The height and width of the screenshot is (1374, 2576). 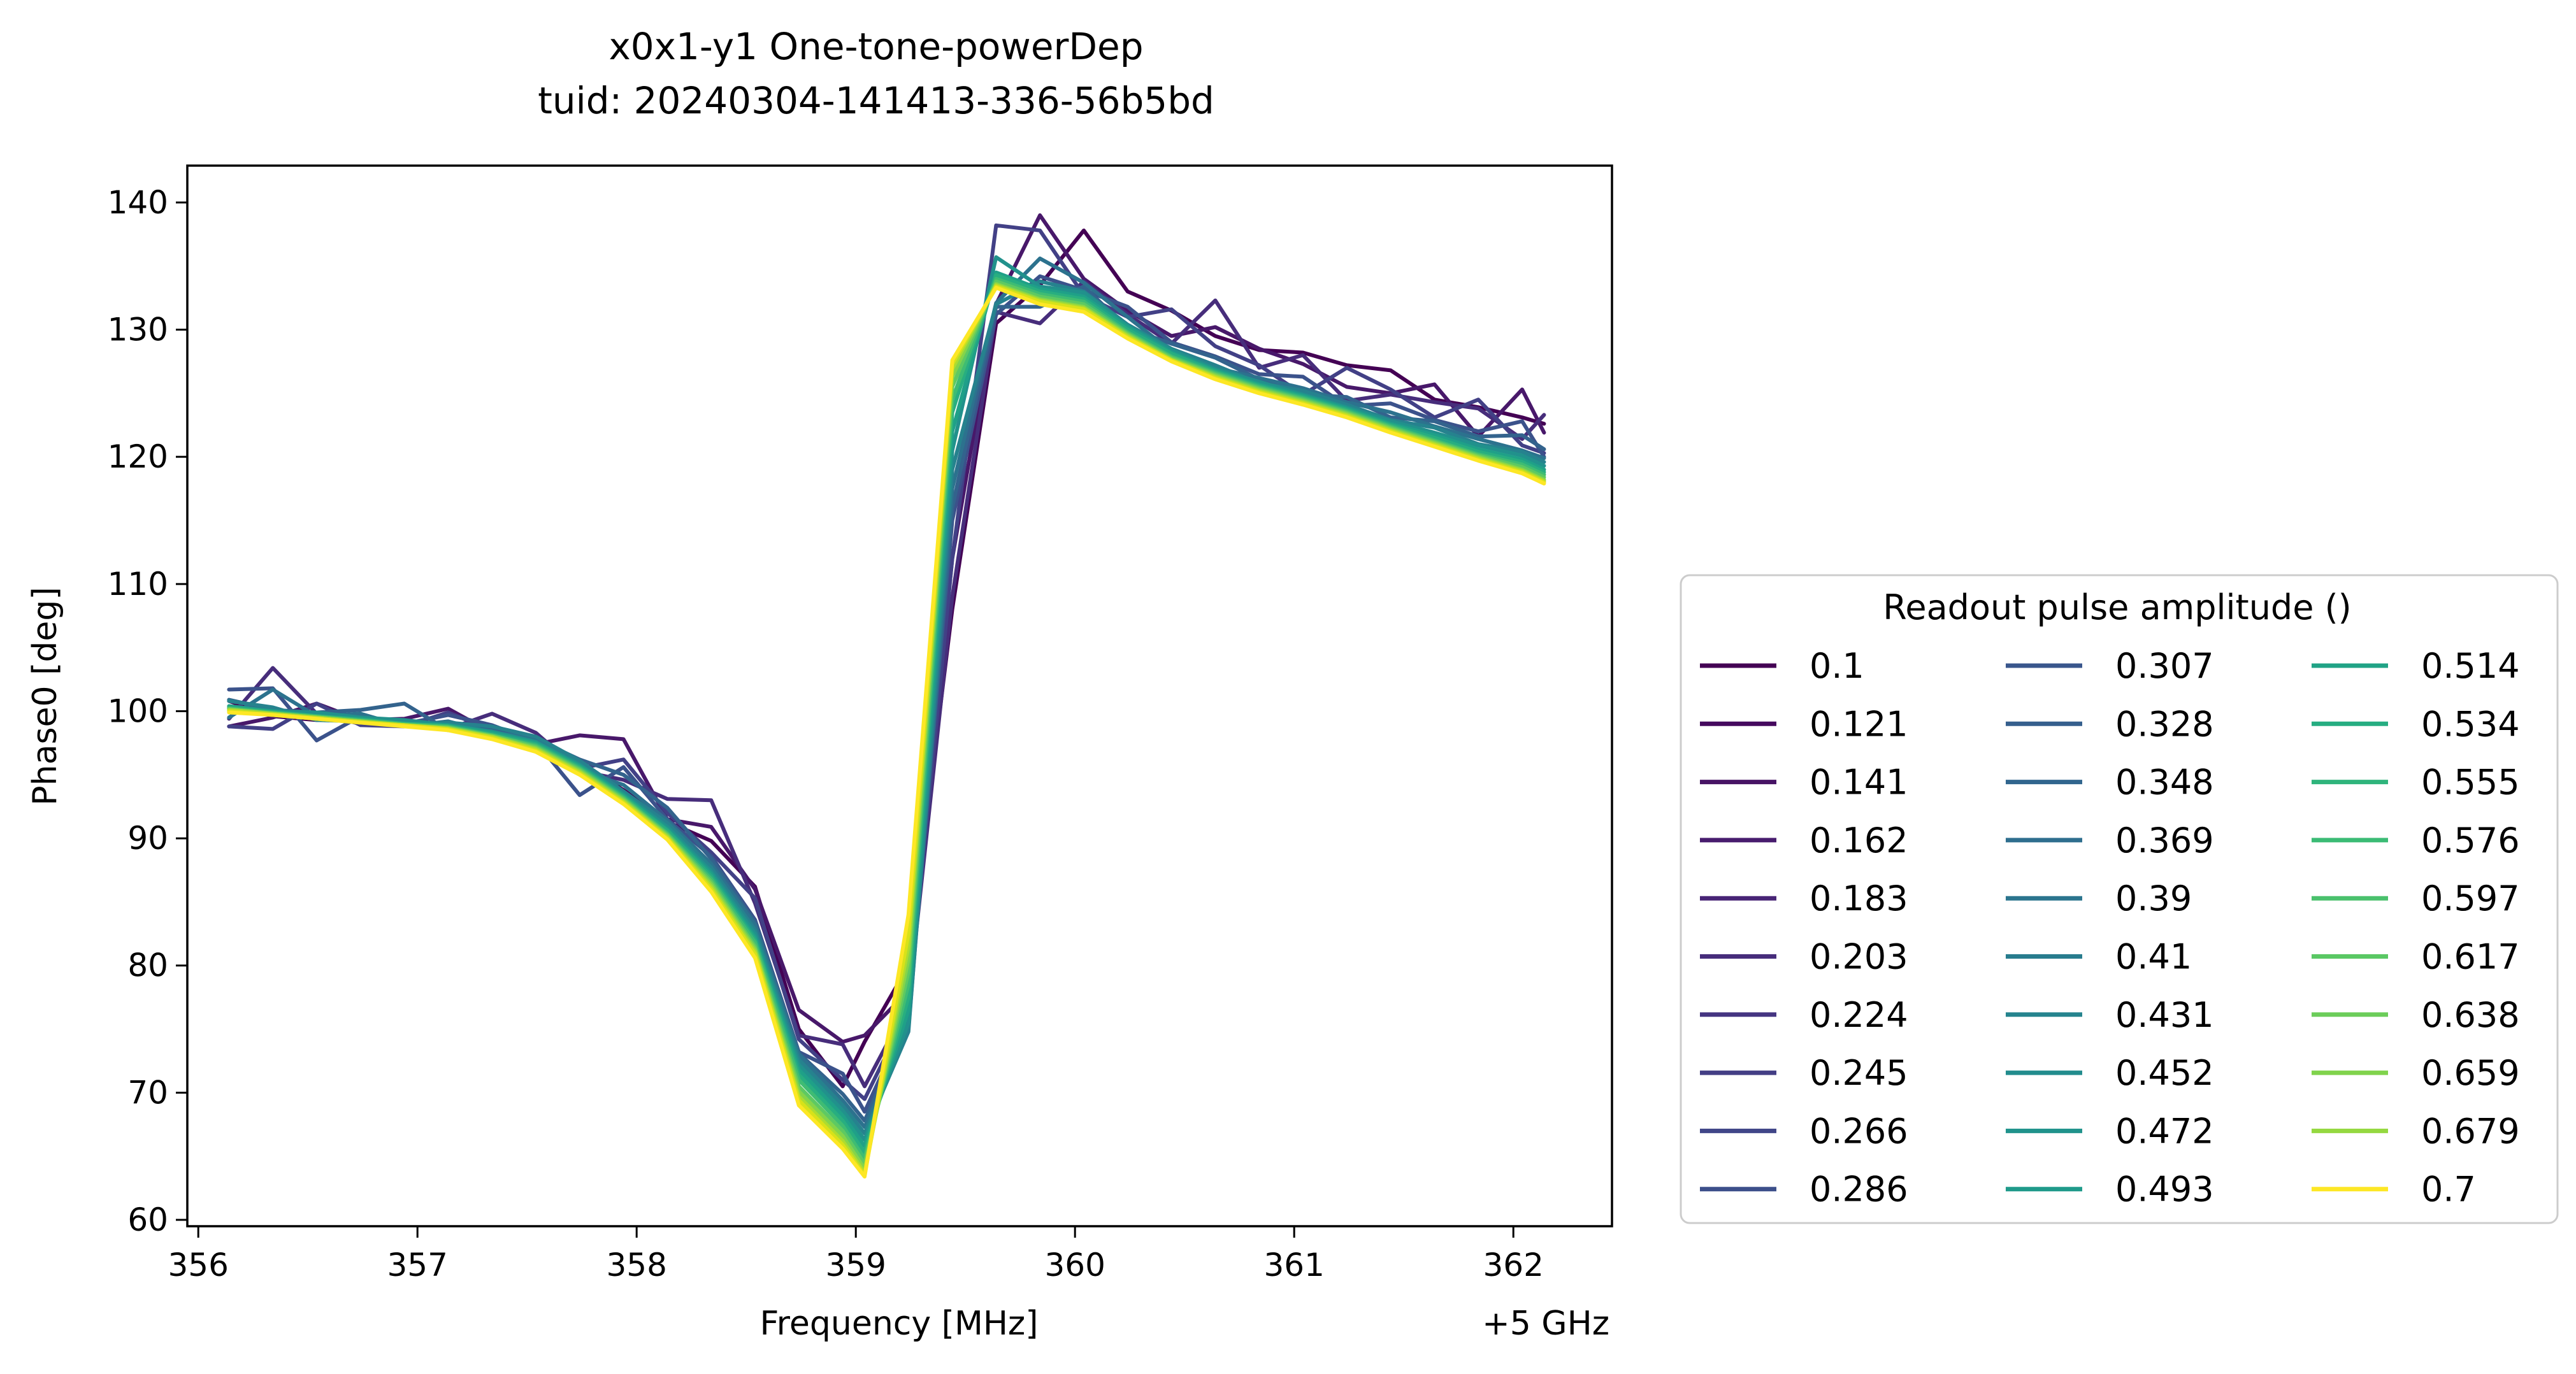 What do you see at coordinates (1859, 1073) in the screenshot?
I see `legend-label: 0.245` at bounding box center [1859, 1073].